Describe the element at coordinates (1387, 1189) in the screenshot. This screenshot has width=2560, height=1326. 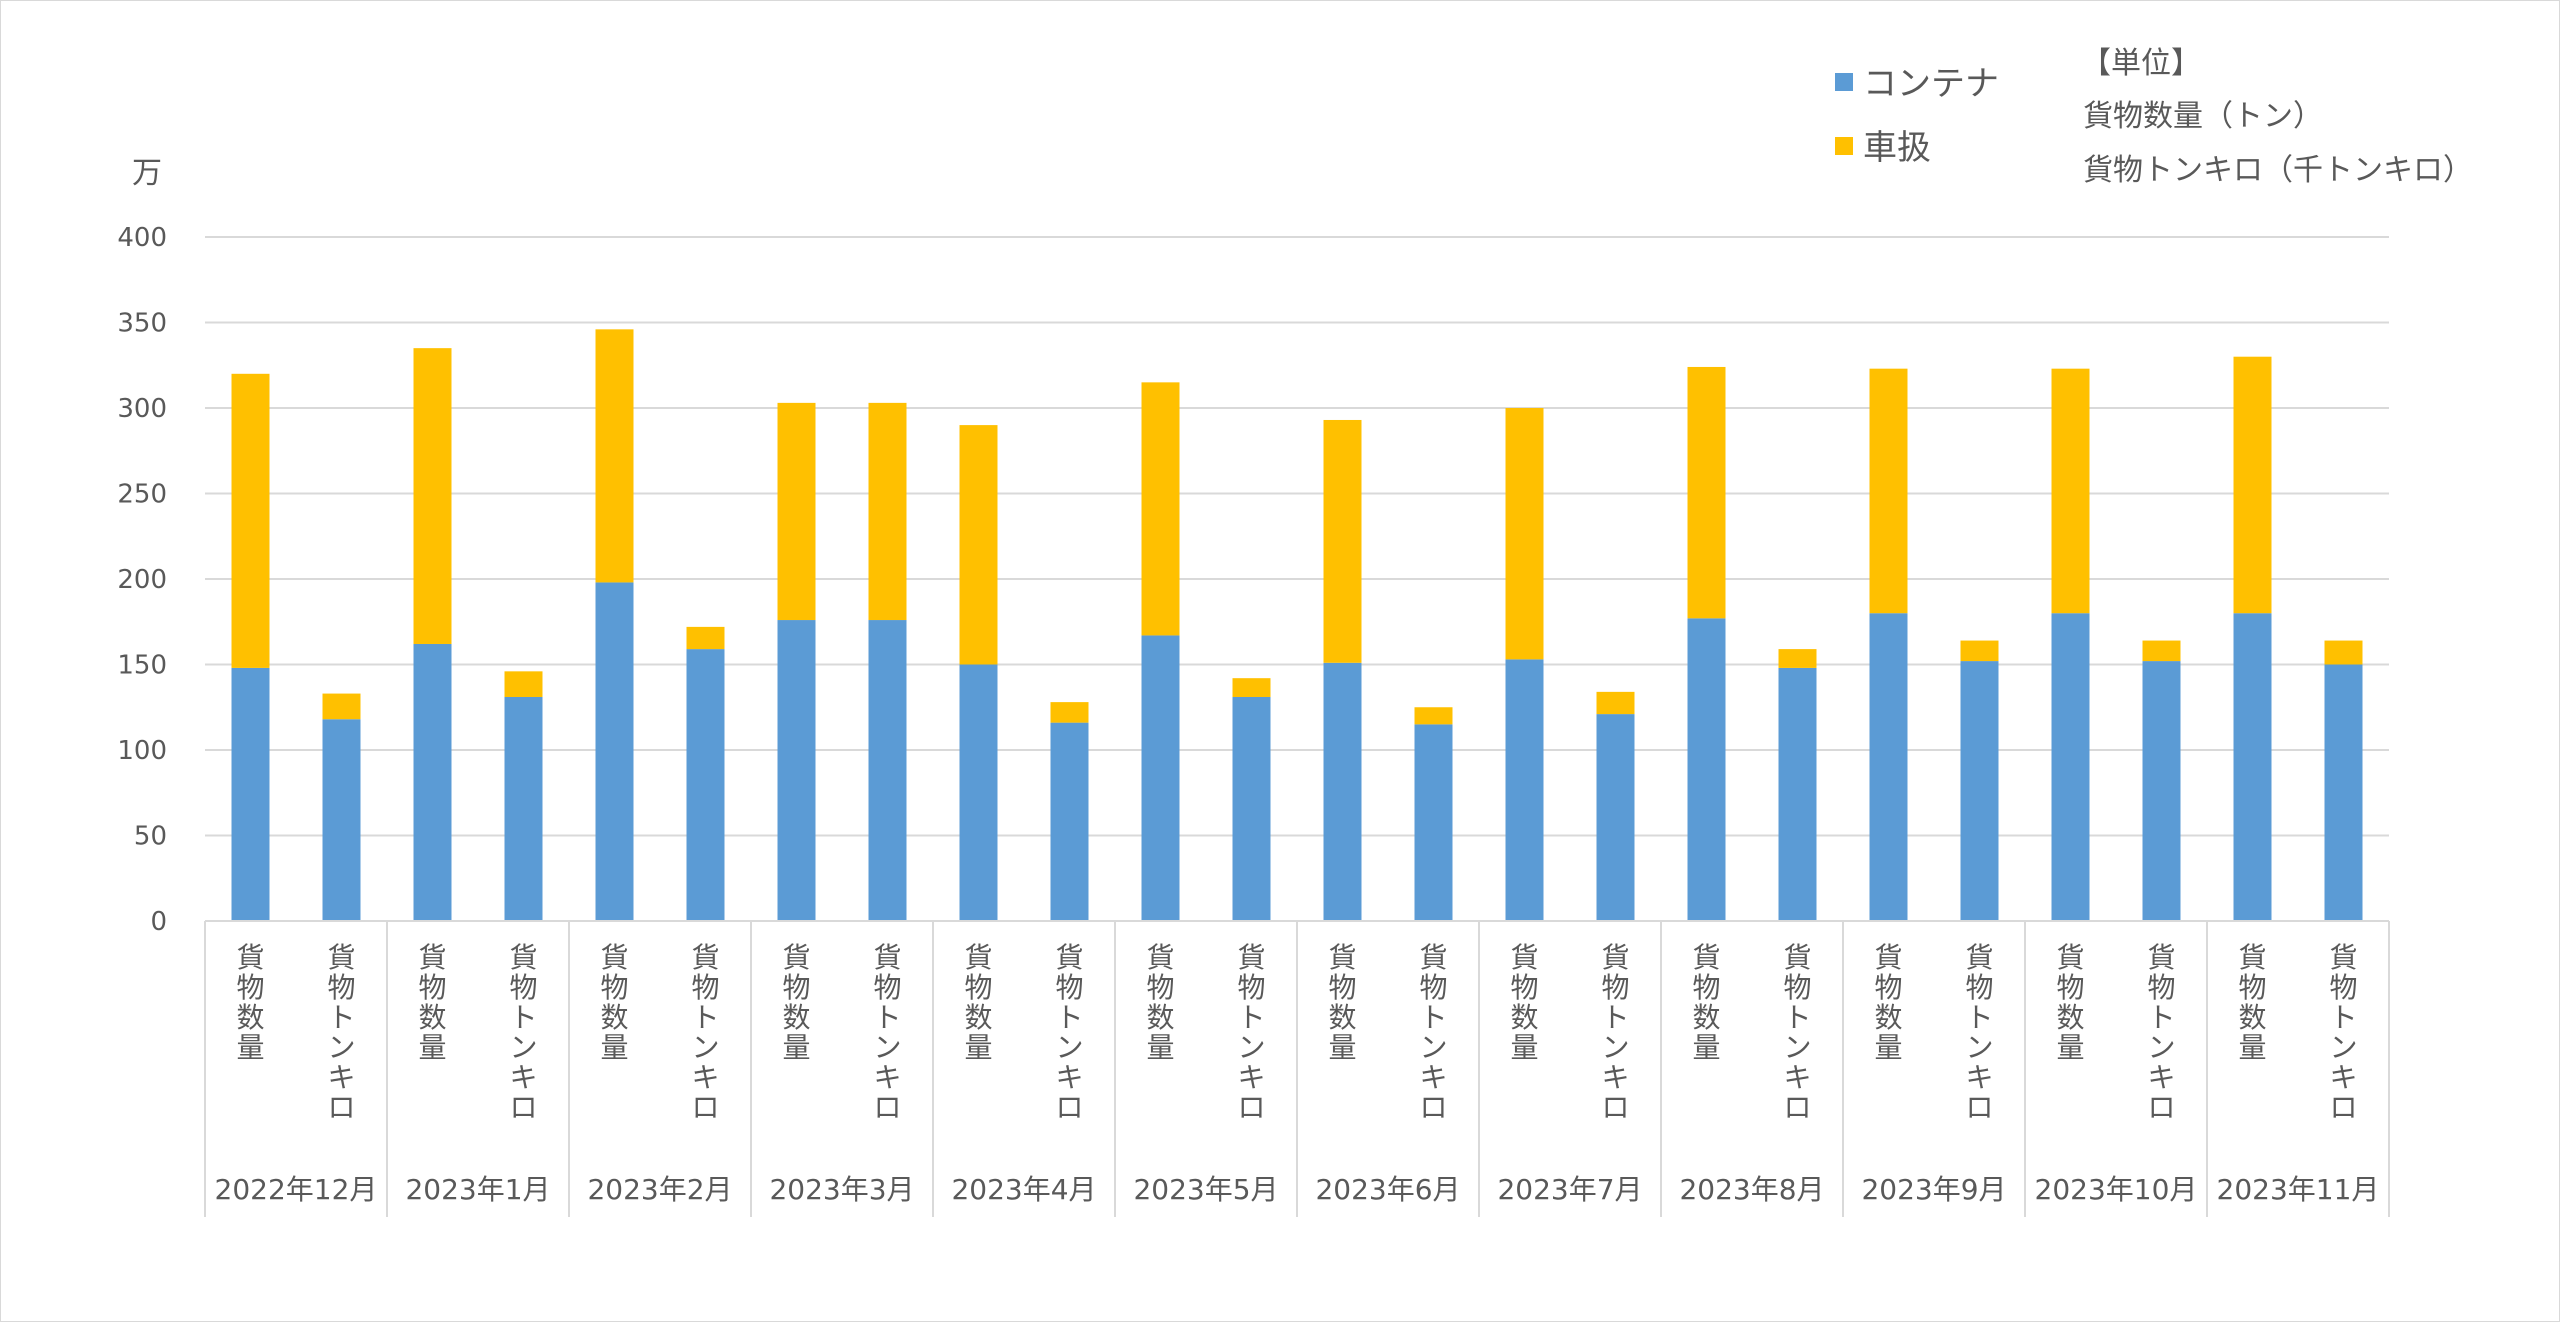
I see `group-label: 2023年6月` at that location.